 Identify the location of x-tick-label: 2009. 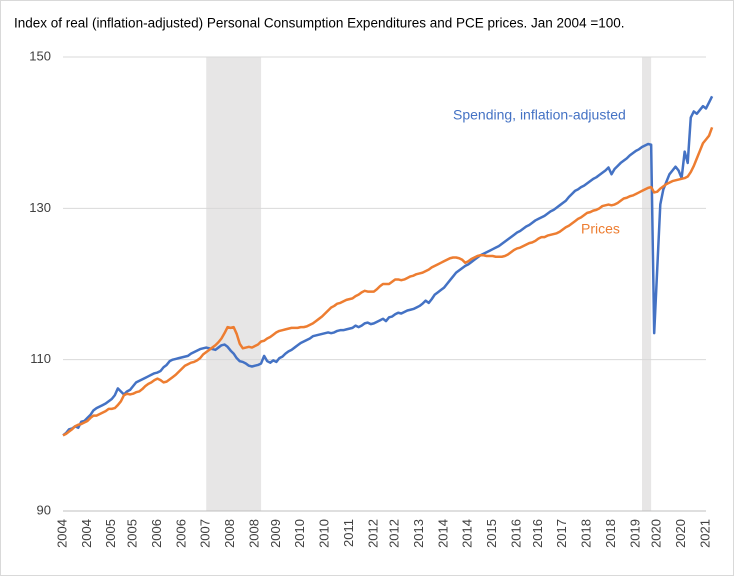
(275, 533).